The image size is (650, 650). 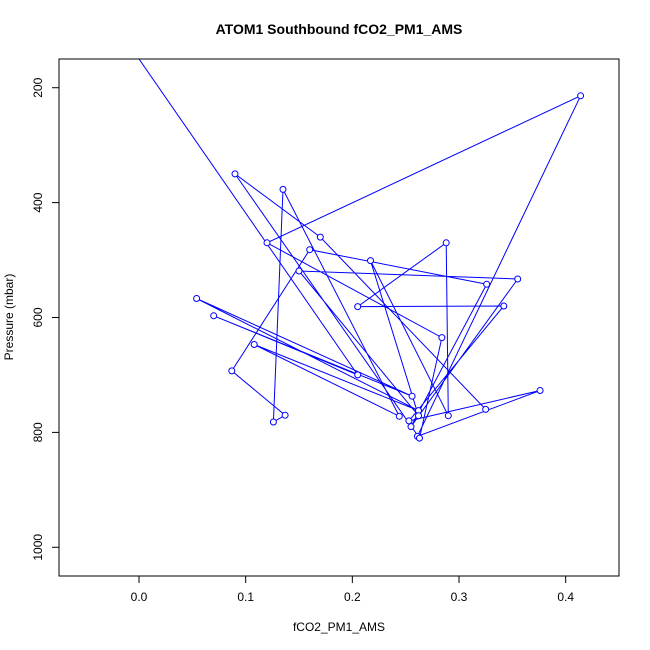 I want to click on x-tick-label: 0.3, so click(x=459, y=597).